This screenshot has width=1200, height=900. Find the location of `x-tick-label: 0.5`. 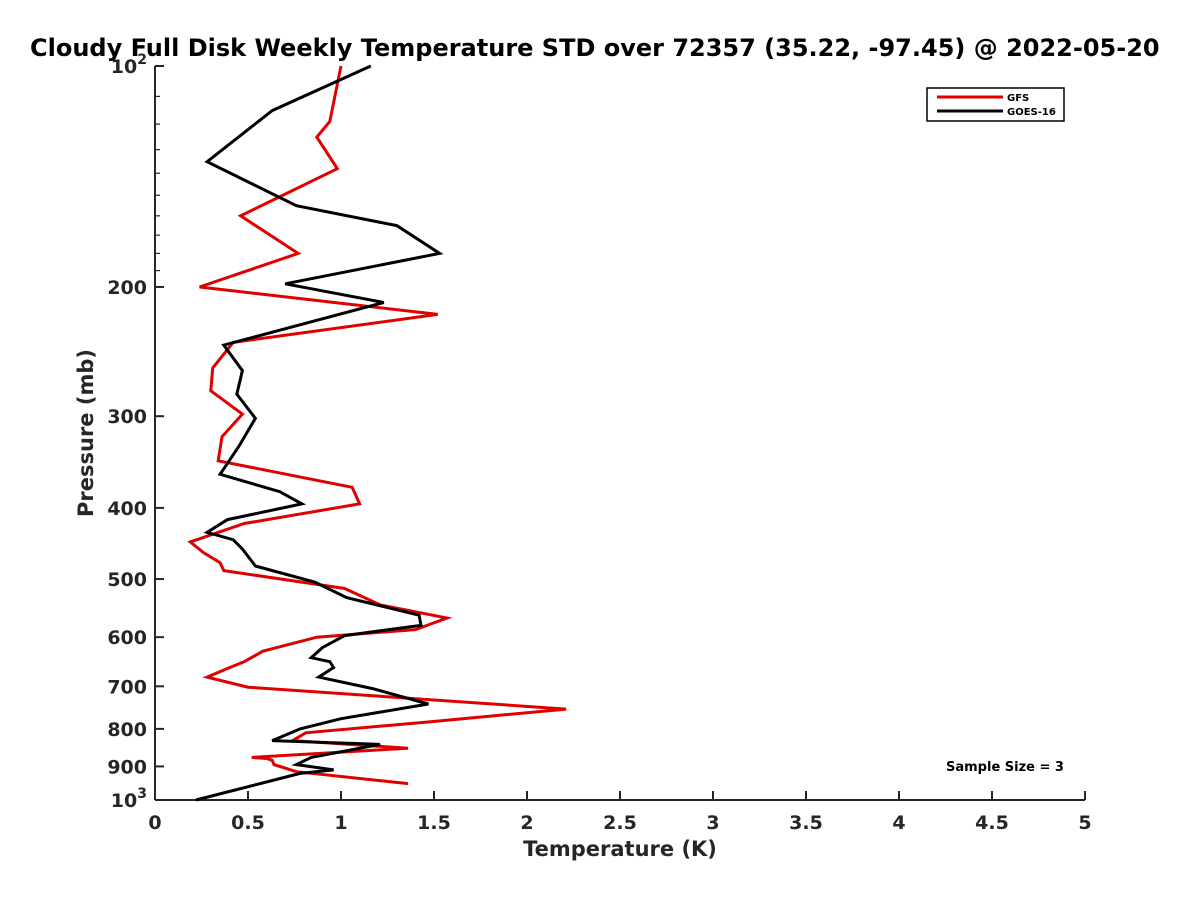

x-tick-label: 0.5 is located at coordinates (248, 823).